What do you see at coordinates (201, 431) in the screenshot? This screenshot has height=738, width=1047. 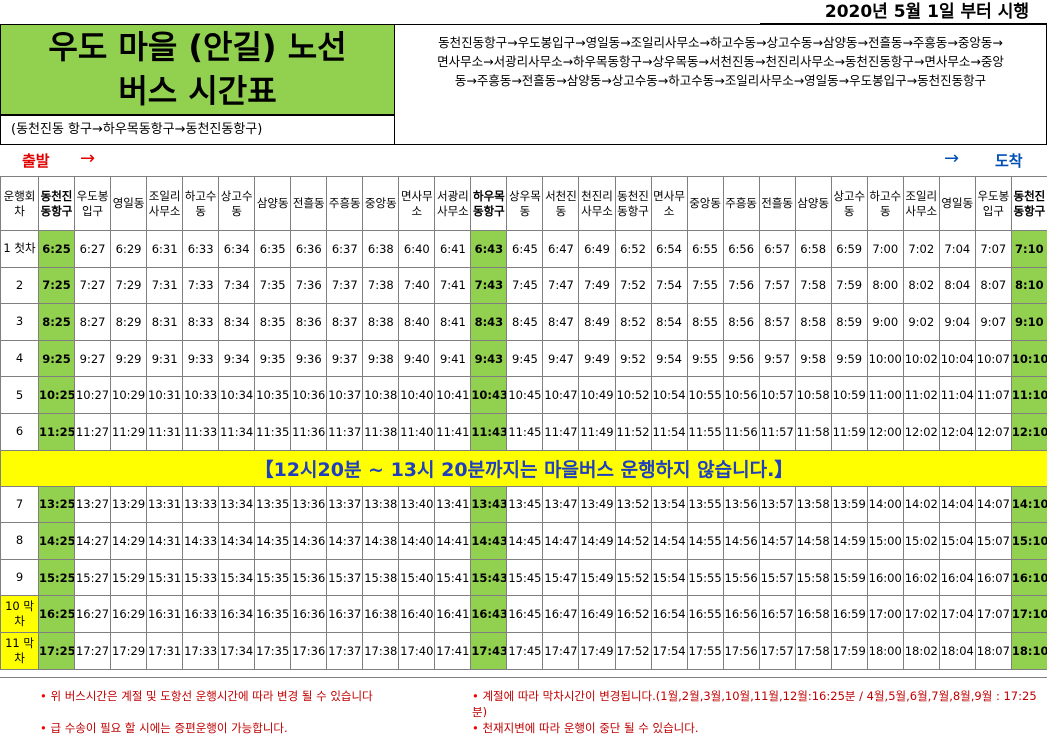 I see `time-cell: 11:33` at bounding box center [201, 431].